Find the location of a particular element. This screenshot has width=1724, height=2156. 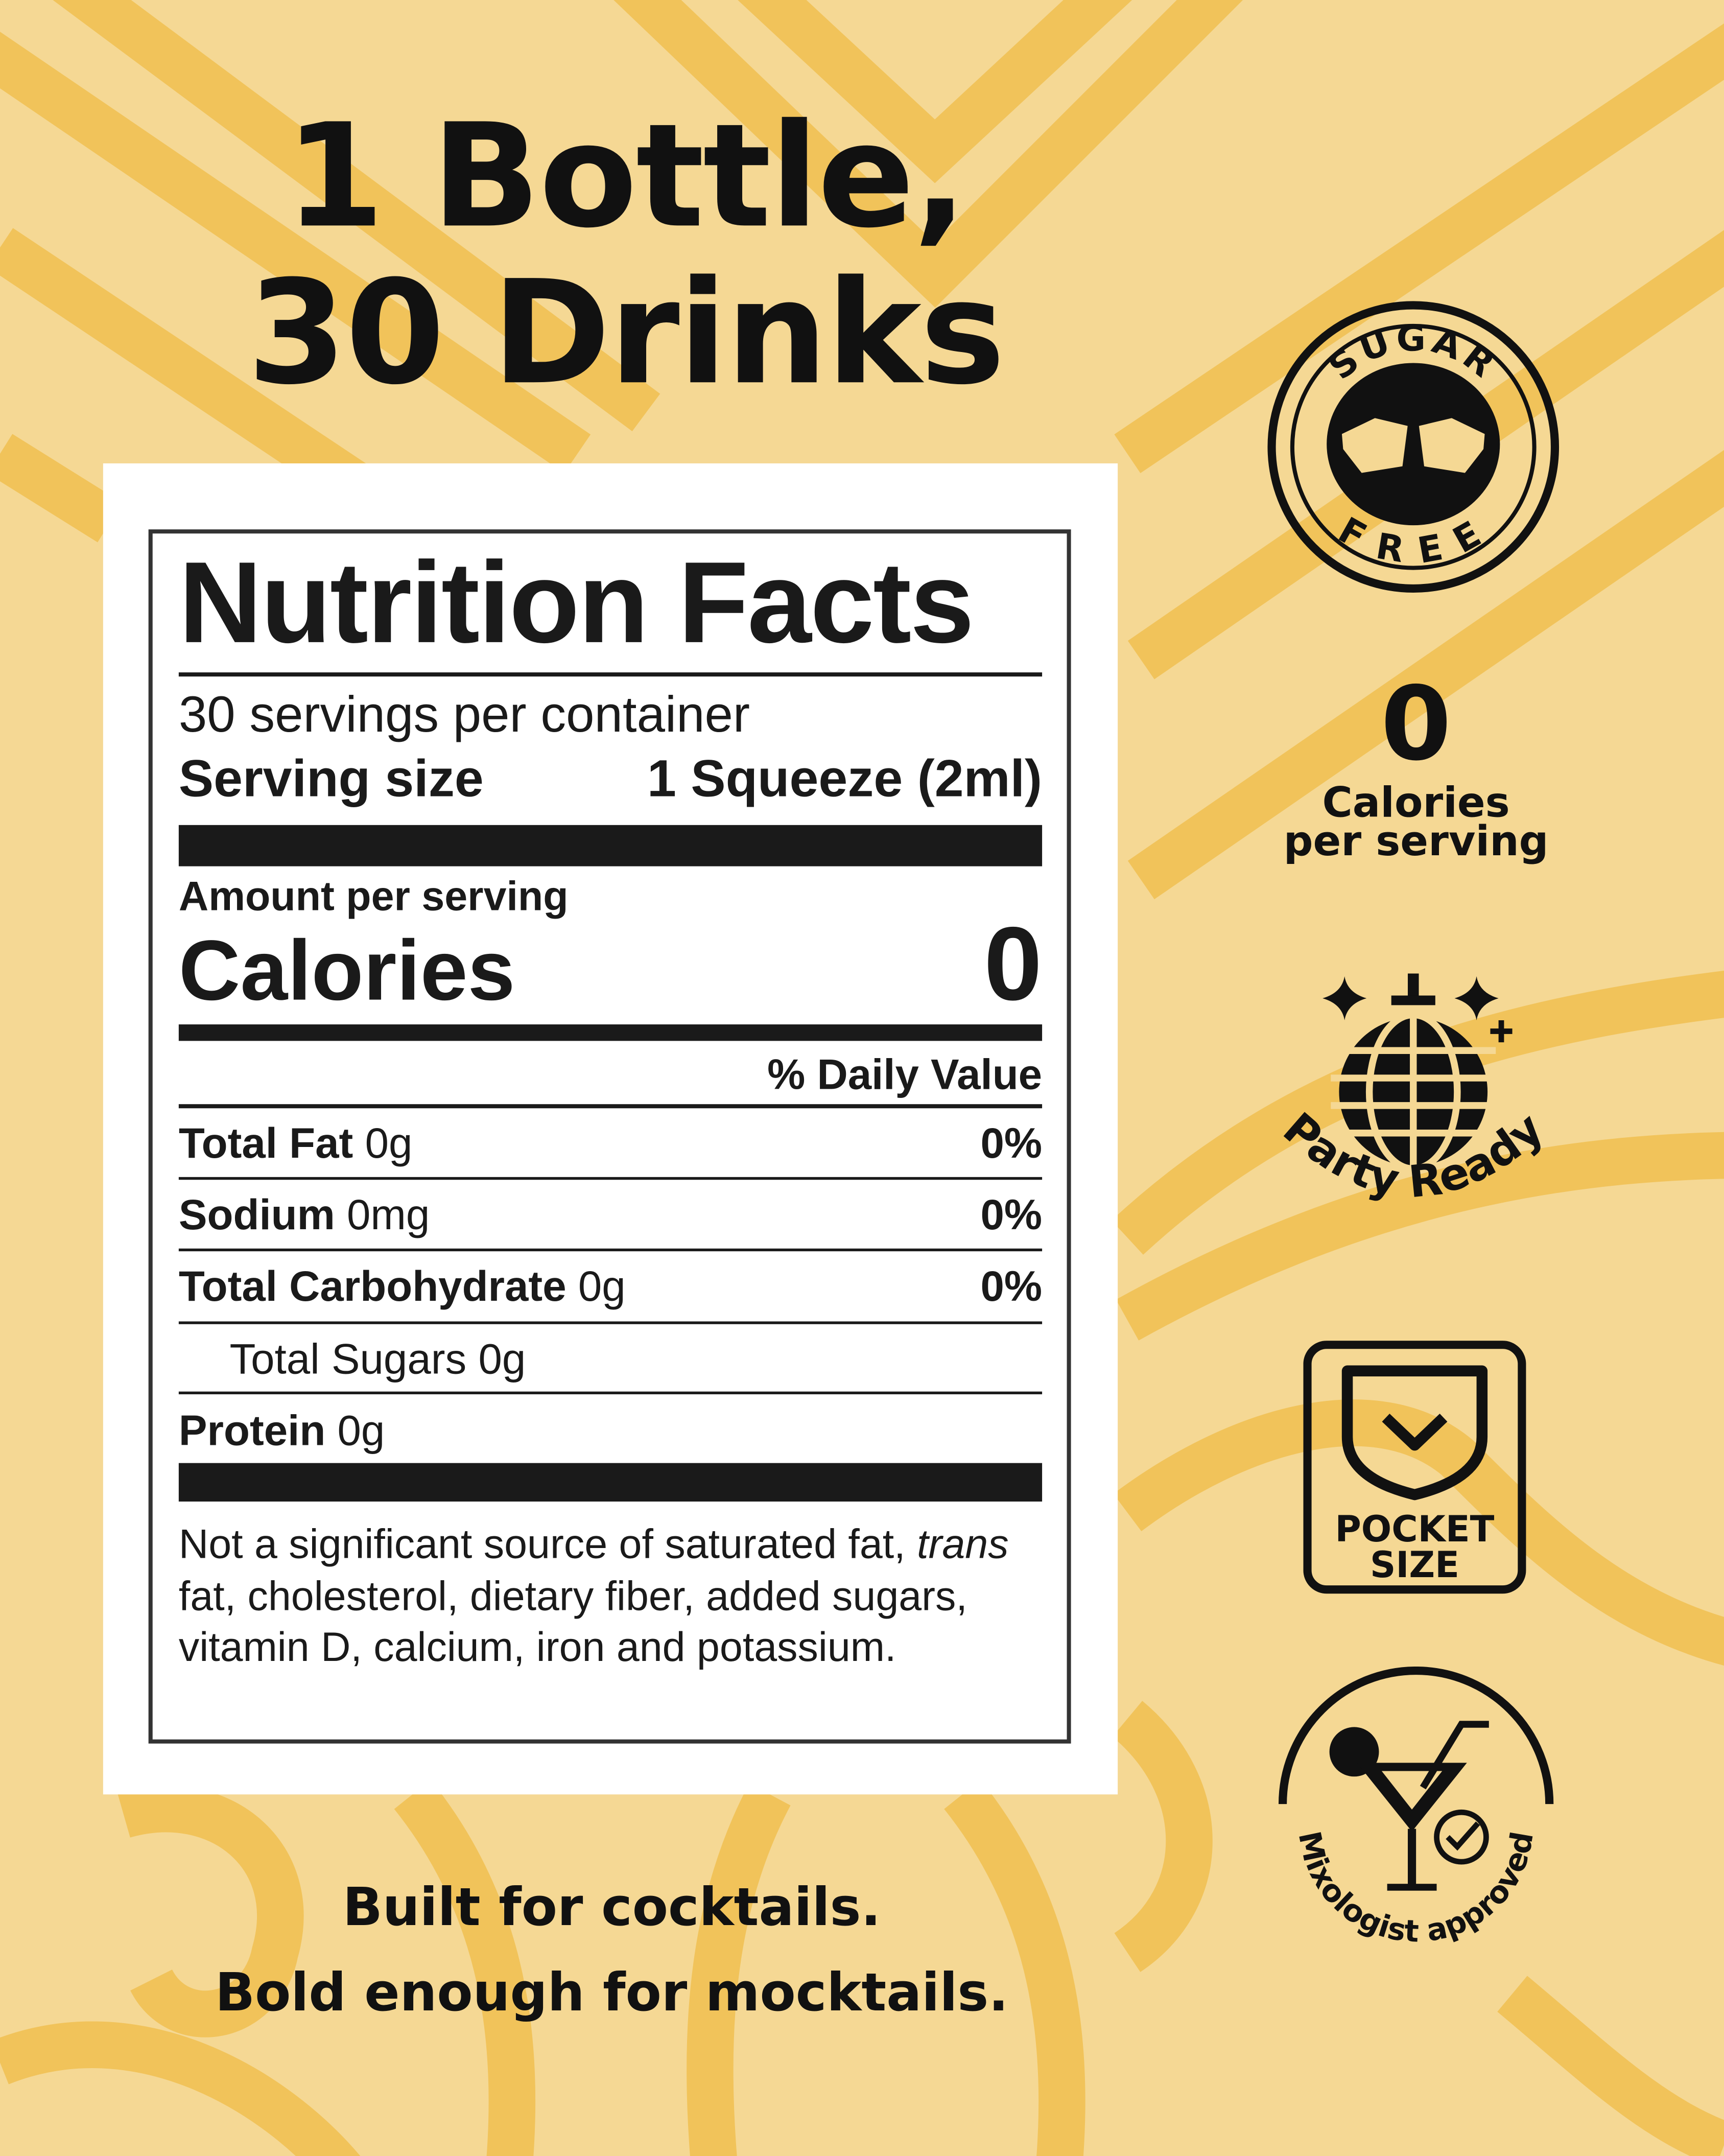

calories-value: 0 is located at coordinates (1013, 964).